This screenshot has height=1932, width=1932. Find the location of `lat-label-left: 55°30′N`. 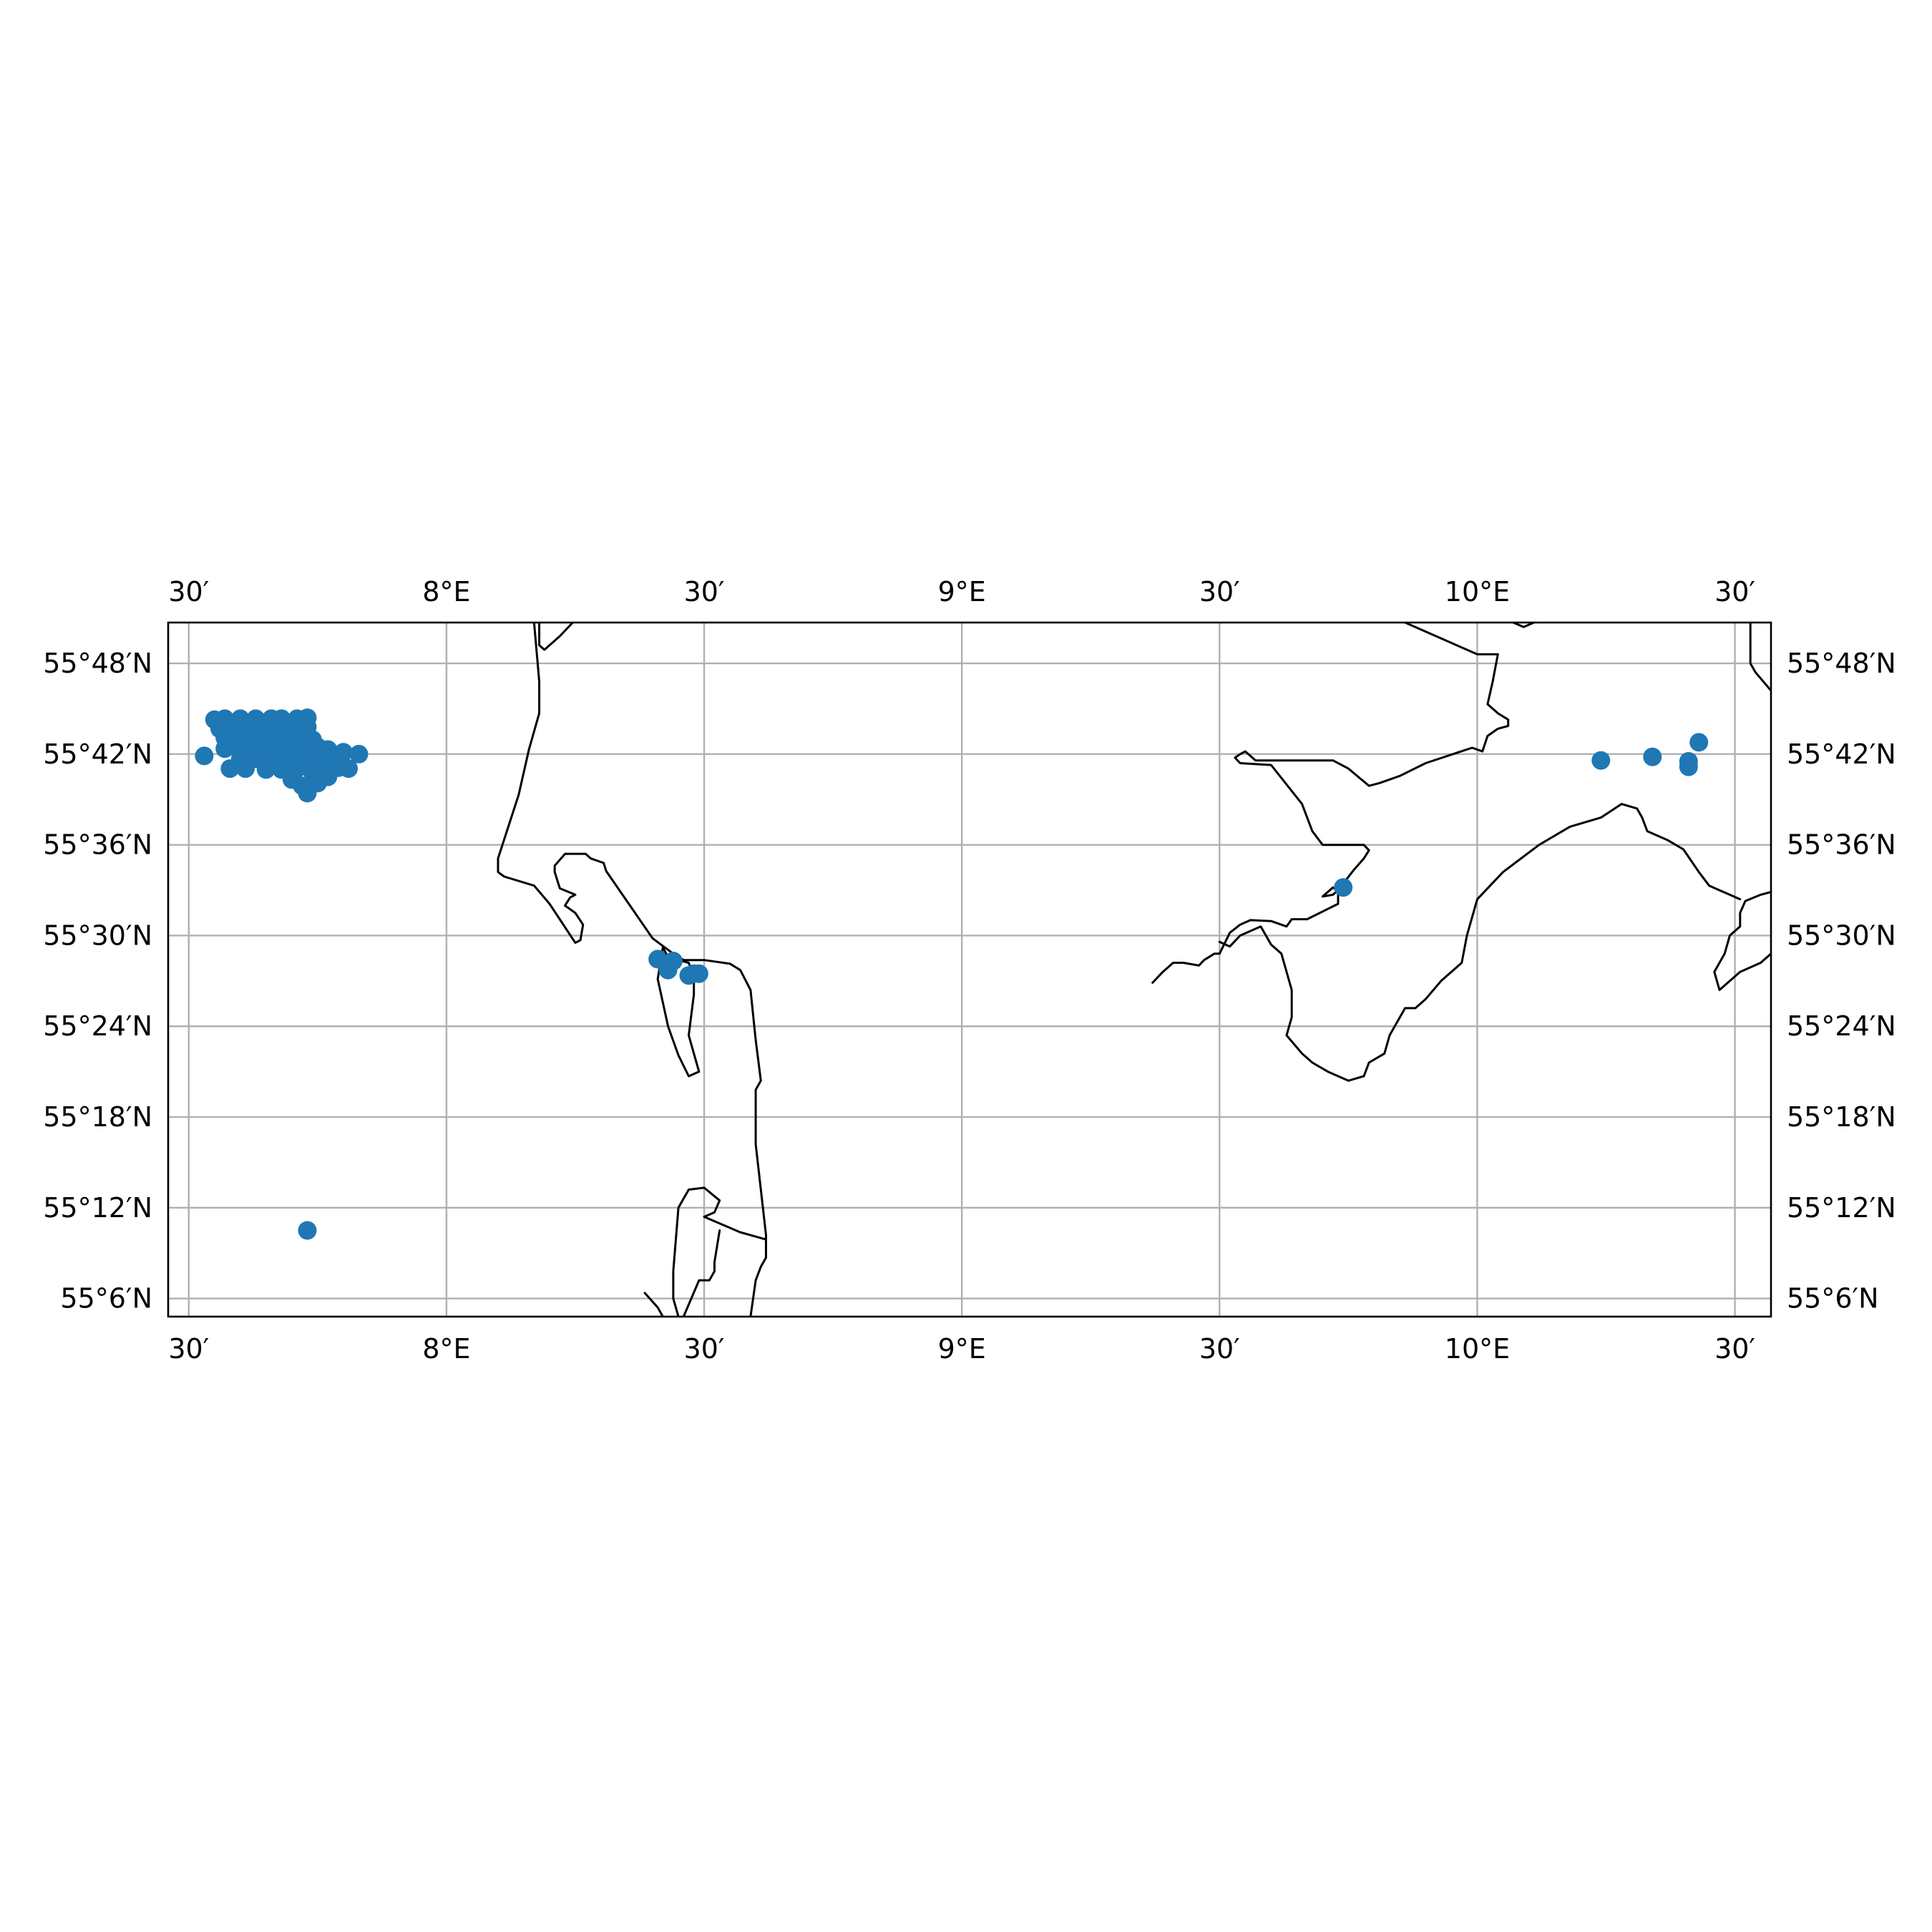

lat-label-left: 55°30′N is located at coordinates (97, 935).